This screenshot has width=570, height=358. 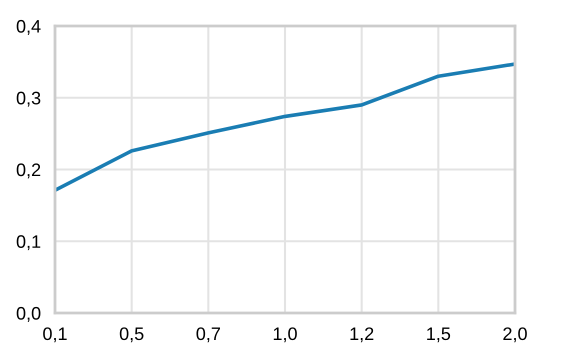 I want to click on y-tick-label: 0,0, so click(x=28, y=314).